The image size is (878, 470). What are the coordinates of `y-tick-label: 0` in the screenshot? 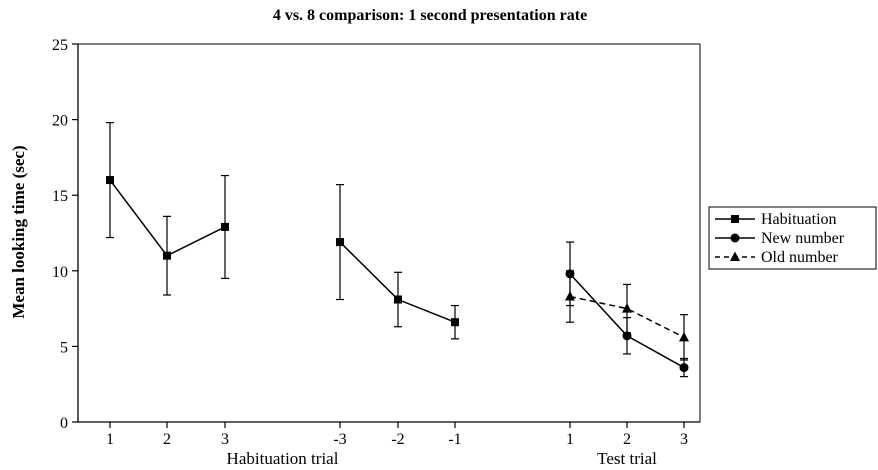 It's located at (64, 423).